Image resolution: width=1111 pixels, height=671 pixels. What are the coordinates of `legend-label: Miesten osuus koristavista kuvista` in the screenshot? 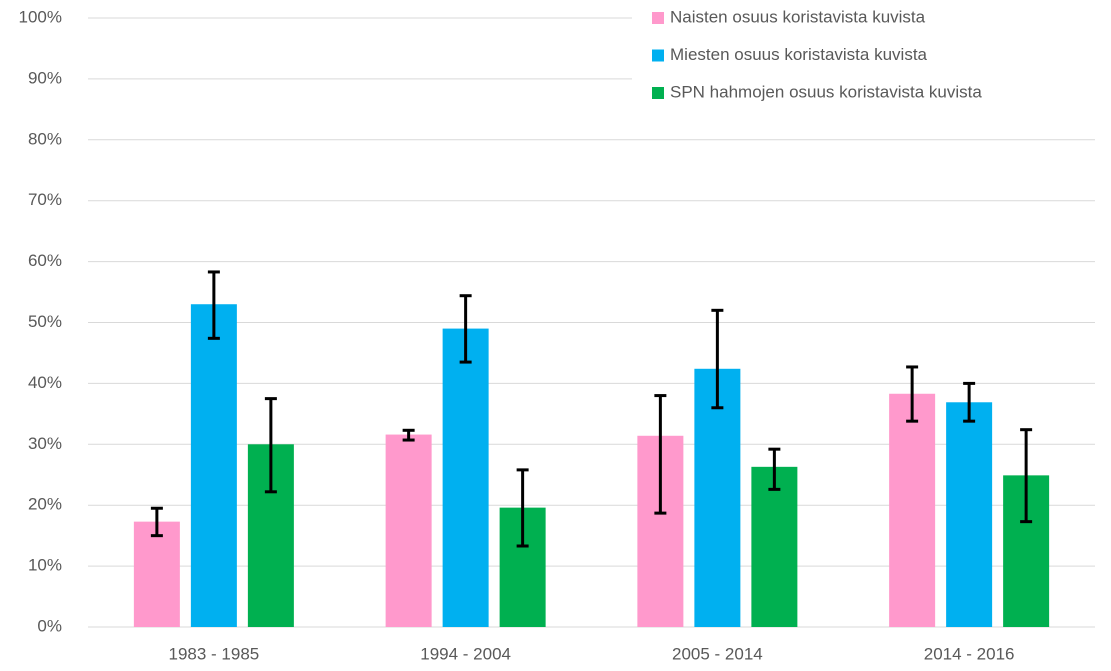 It's located at (799, 54).